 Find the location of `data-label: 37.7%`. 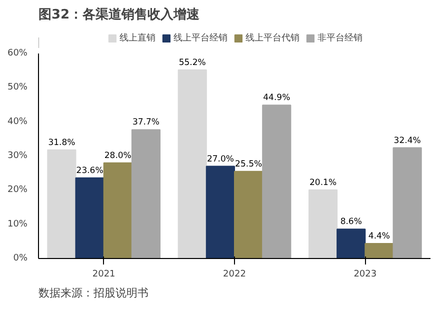

data-label: 37.7% is located at coordinates (146, 123).